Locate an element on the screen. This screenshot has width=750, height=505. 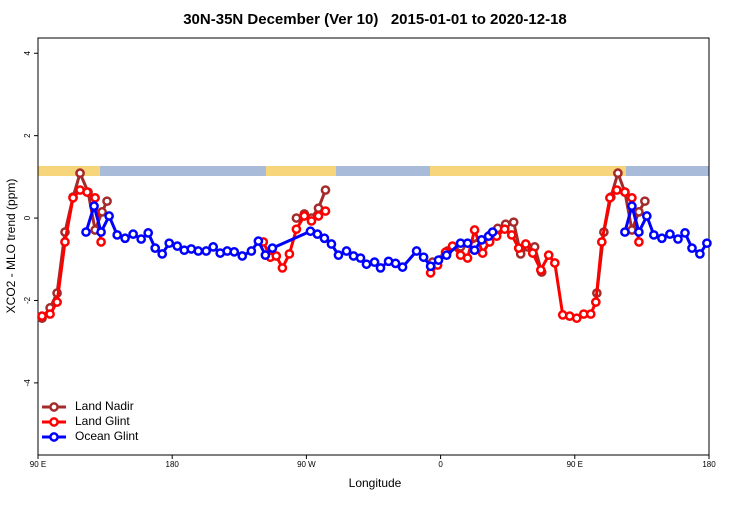
x-tick-label: 0 is located at coordinates (440, 464).